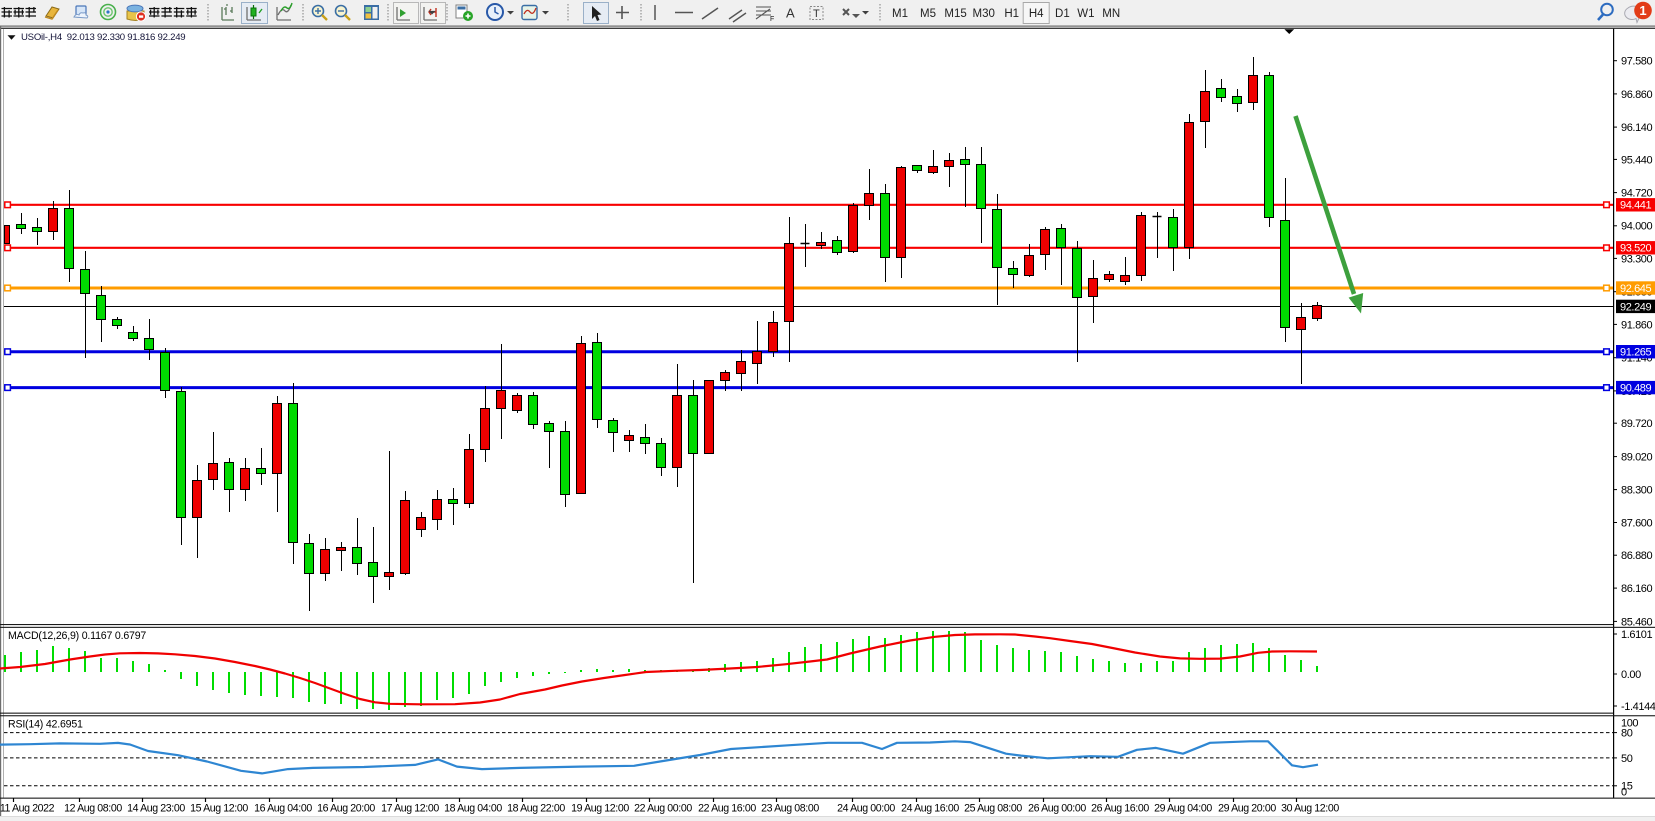 The height and width of the screenshot is (821, 1655). I want to click on svg-text: 87.600, so click(1637, 523).